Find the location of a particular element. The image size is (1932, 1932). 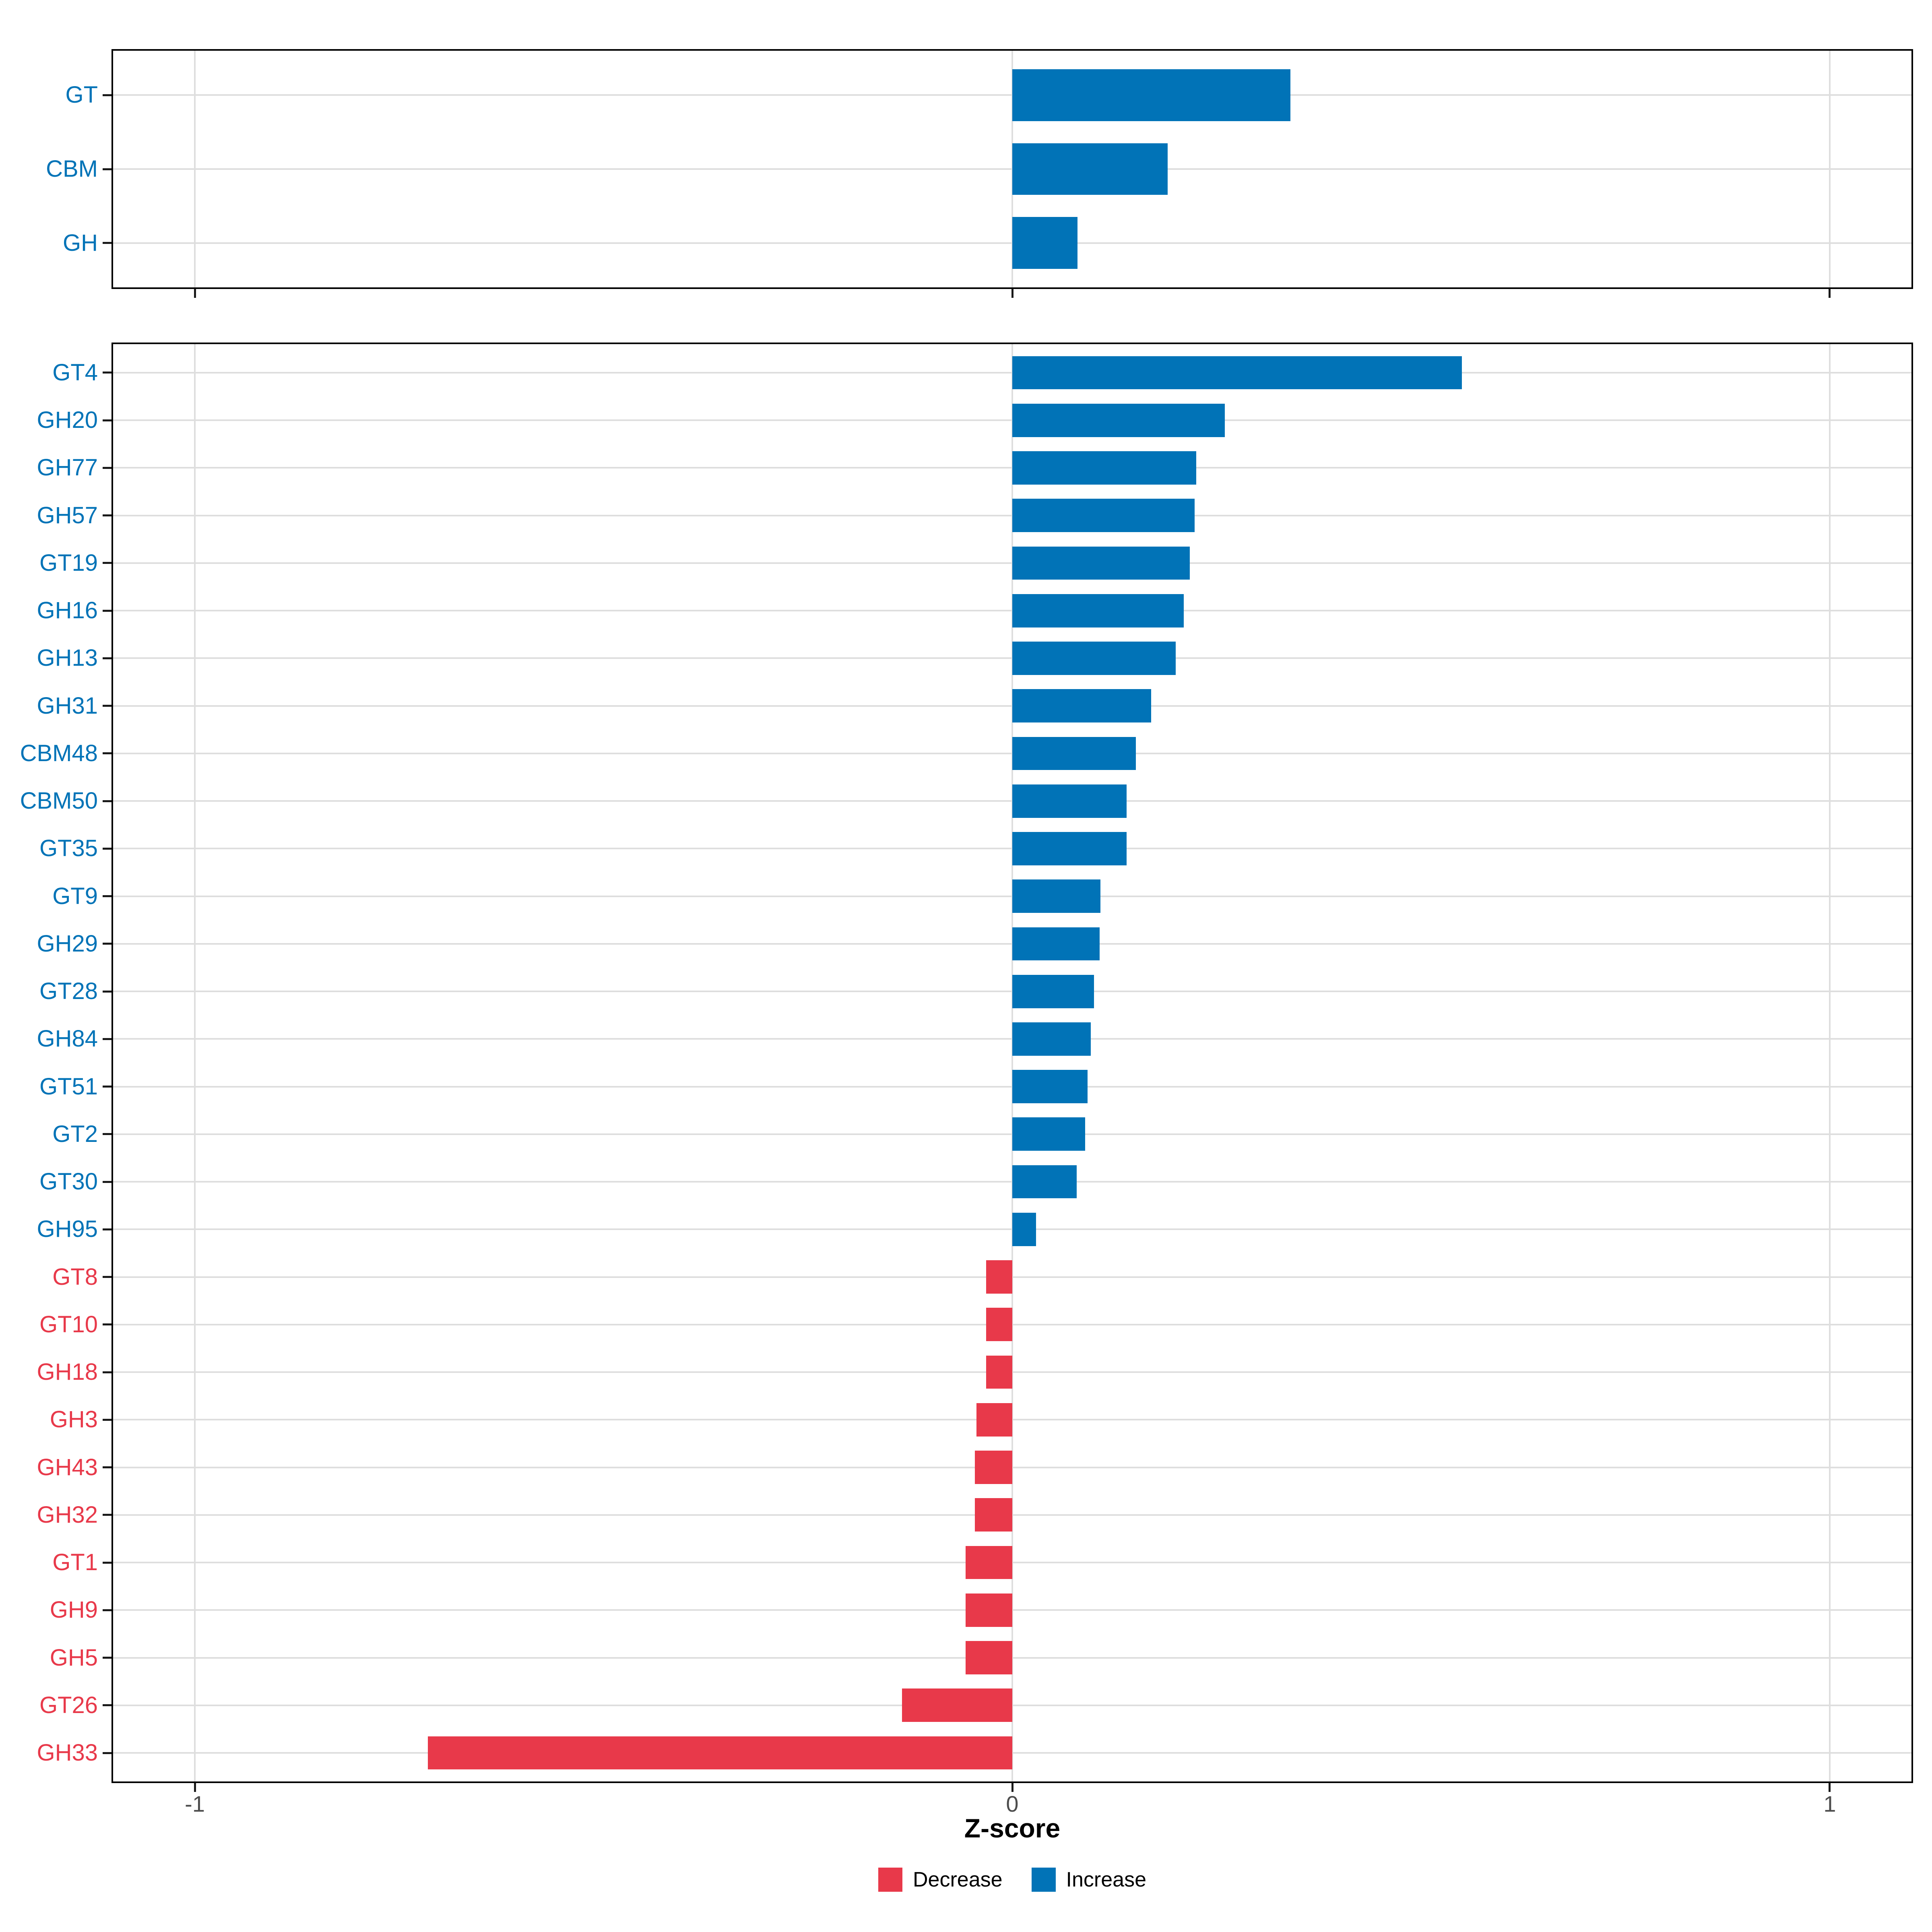

category-label-gh31: GH31 is located at coordinates (67, 705).